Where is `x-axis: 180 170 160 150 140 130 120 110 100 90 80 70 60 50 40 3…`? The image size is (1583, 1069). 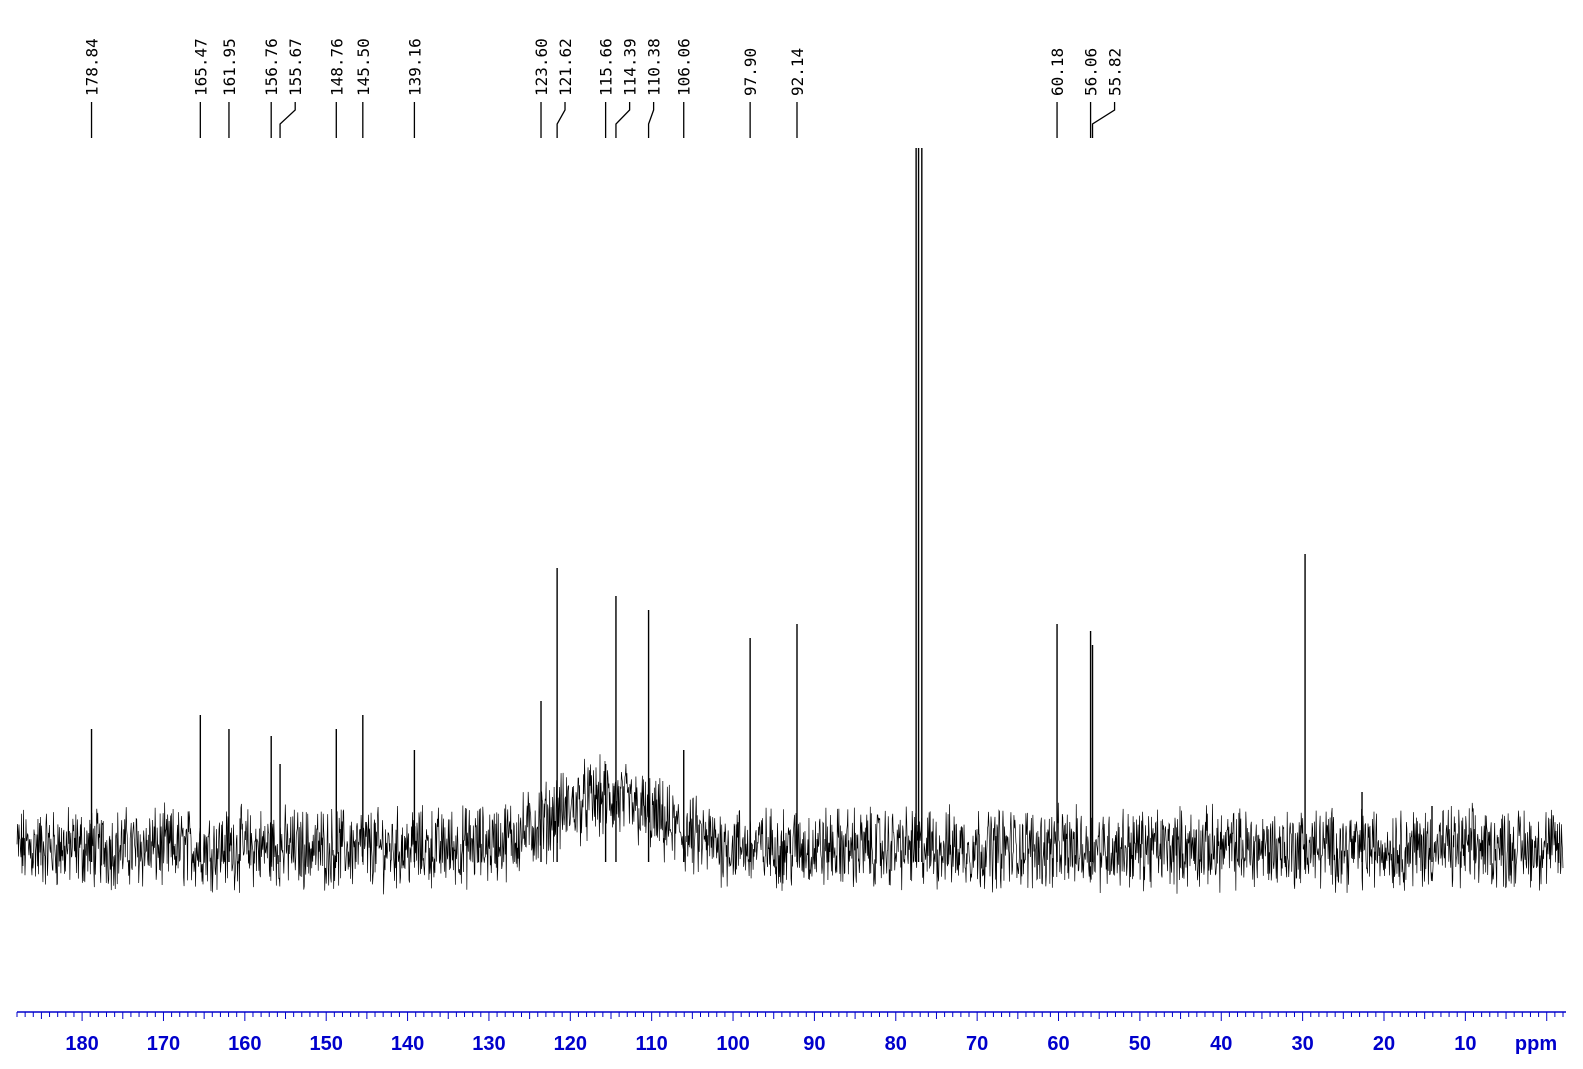 x-axis: 180 170 160 150 140 130 120 110 100 90 80 70 60 50 40 3… is located at coordinates (791, 1033).